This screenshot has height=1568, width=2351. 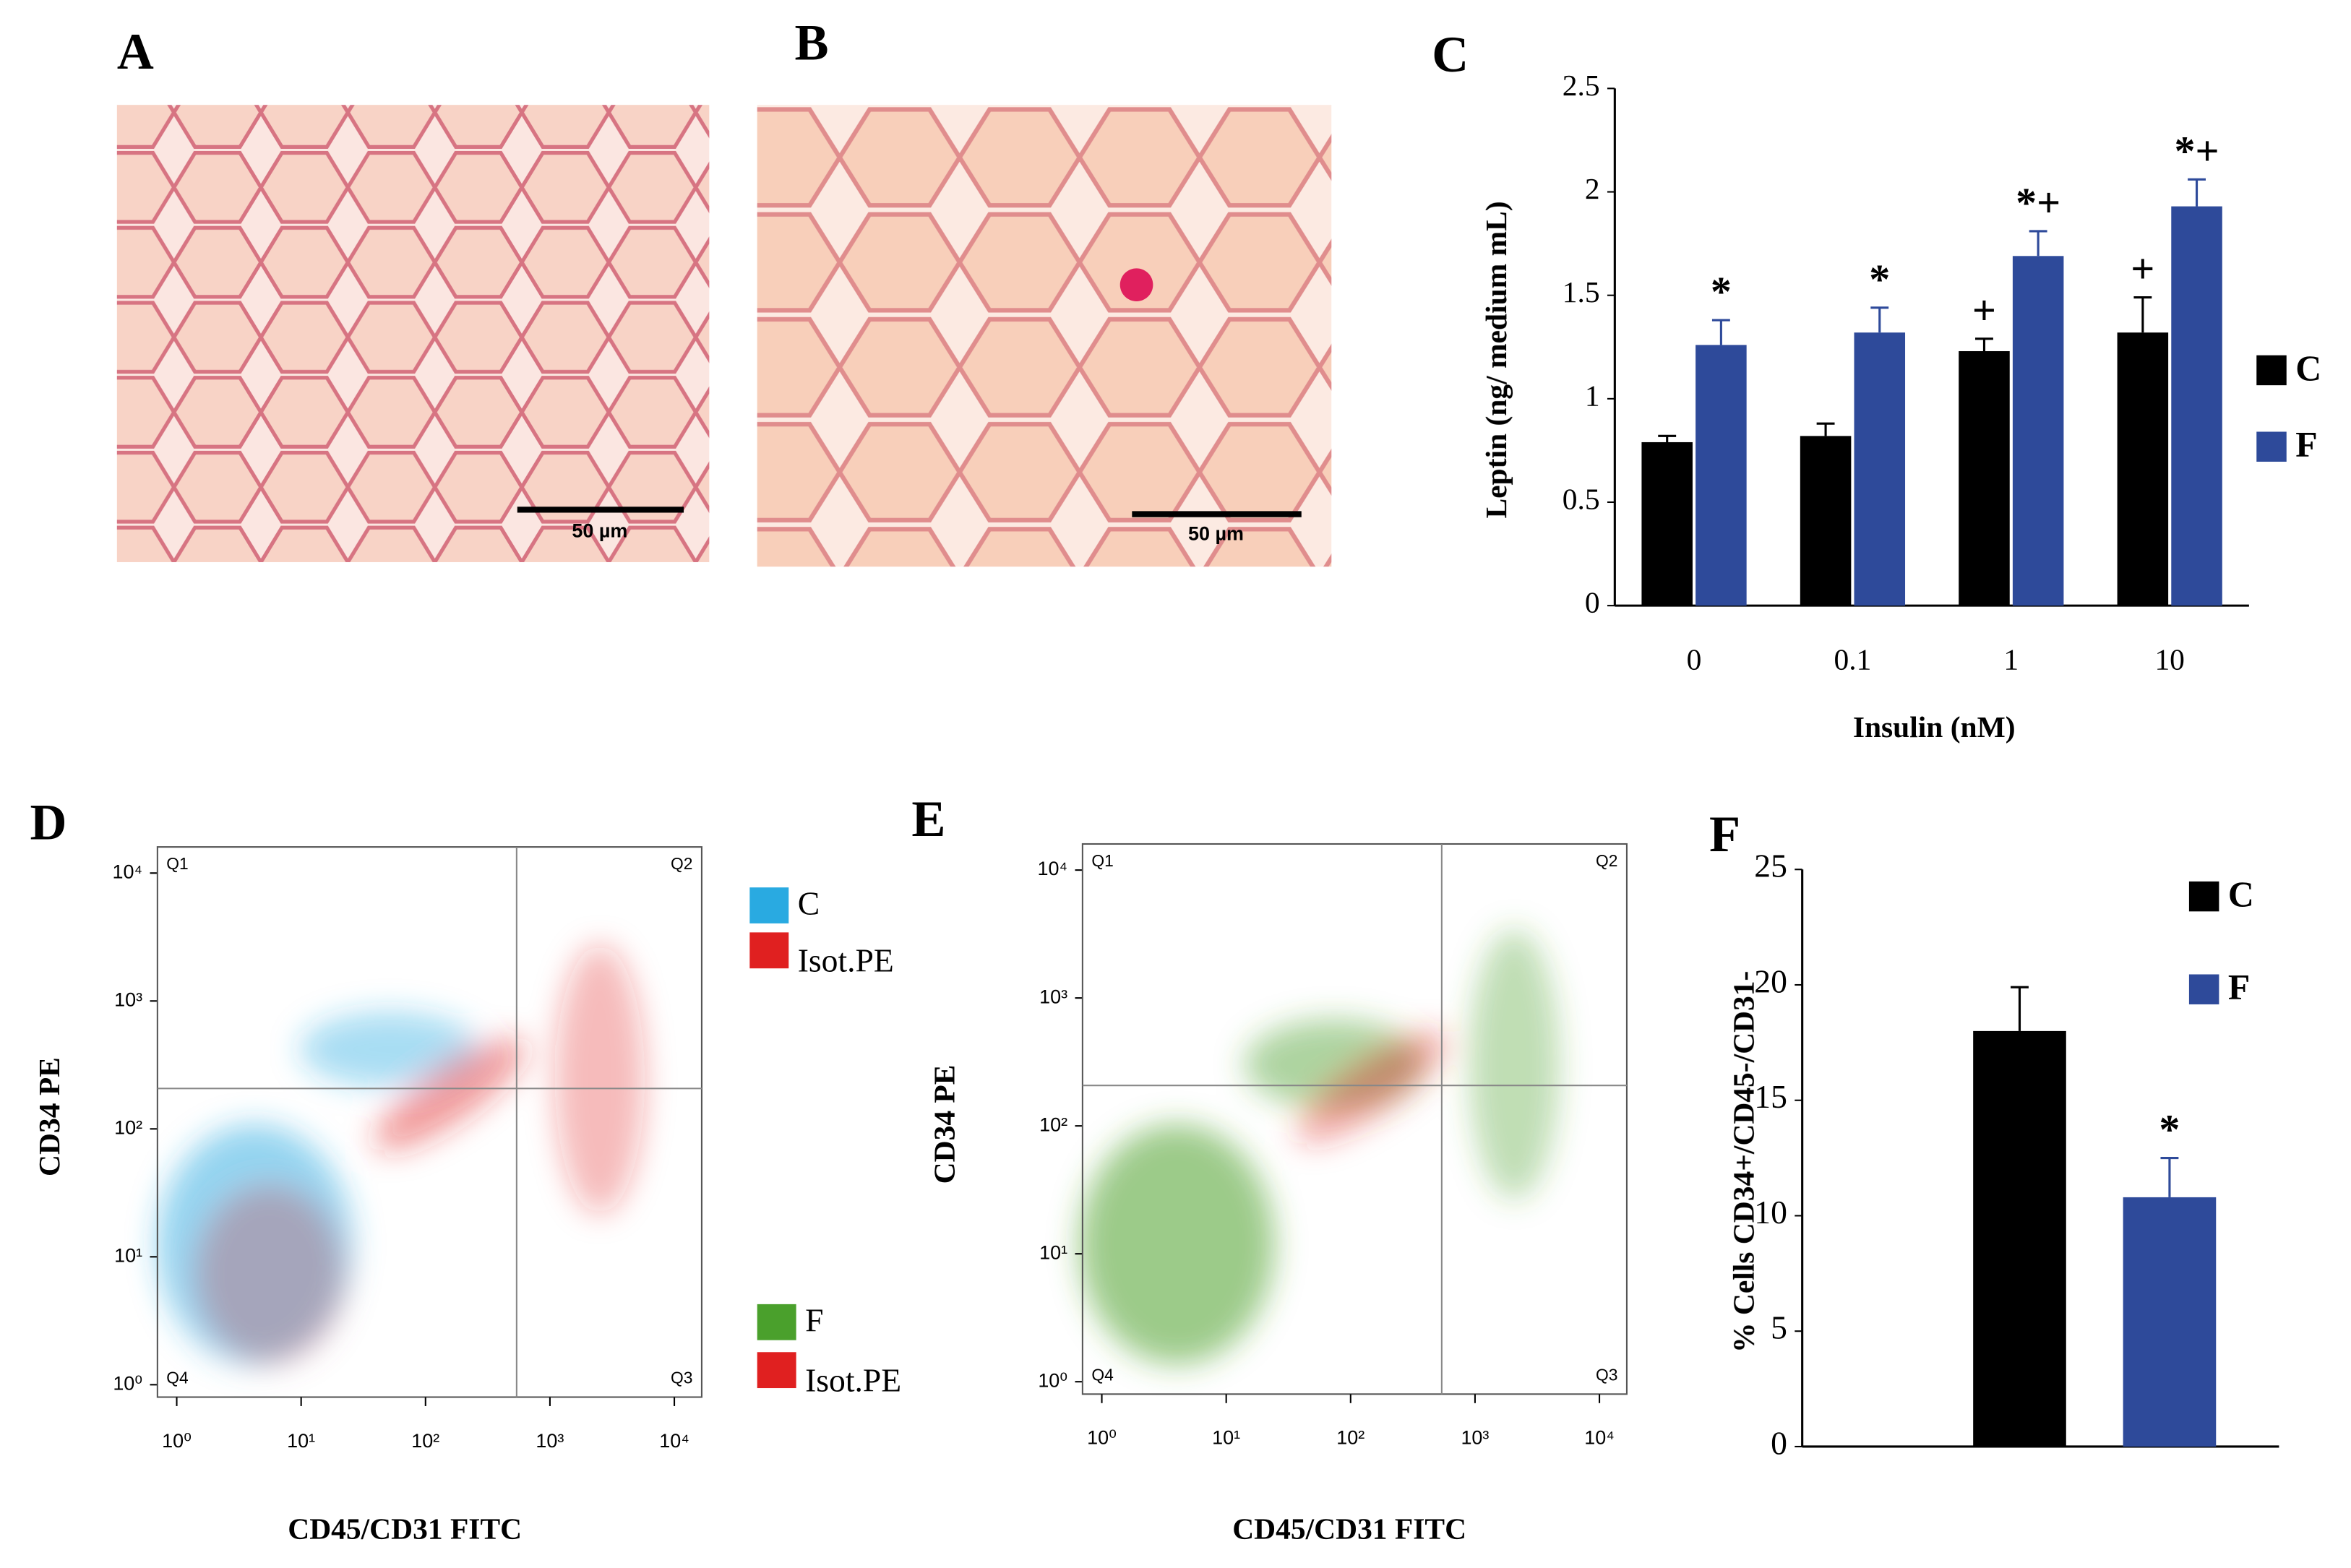 What do you see at coordinates (135, 52) in the screenshot?
I see `panel-label: A` at bounding box center [135, 52].